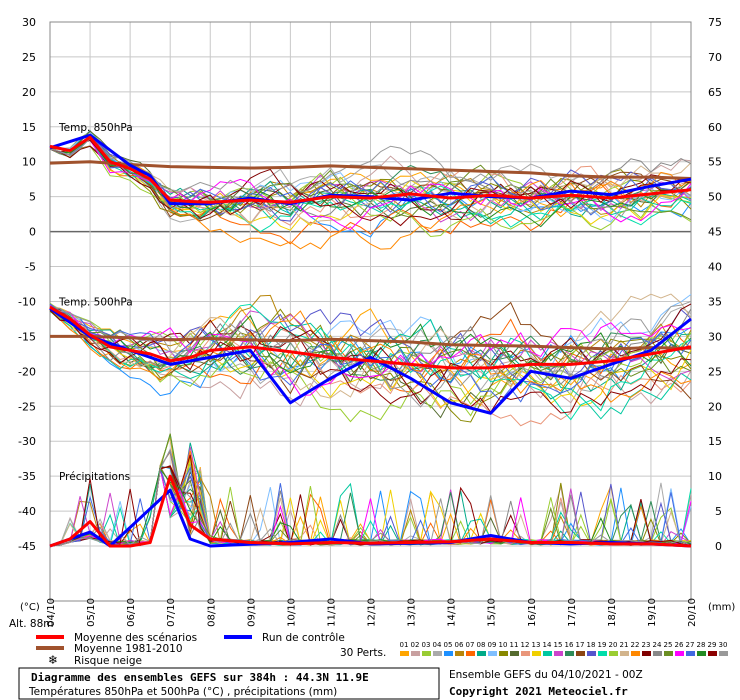 This screenshot has height=700, width=740. What do you see at coordinates (701, 645) in the screenshot?
I see `pert-number: 28` at bounding box center [701, 645].